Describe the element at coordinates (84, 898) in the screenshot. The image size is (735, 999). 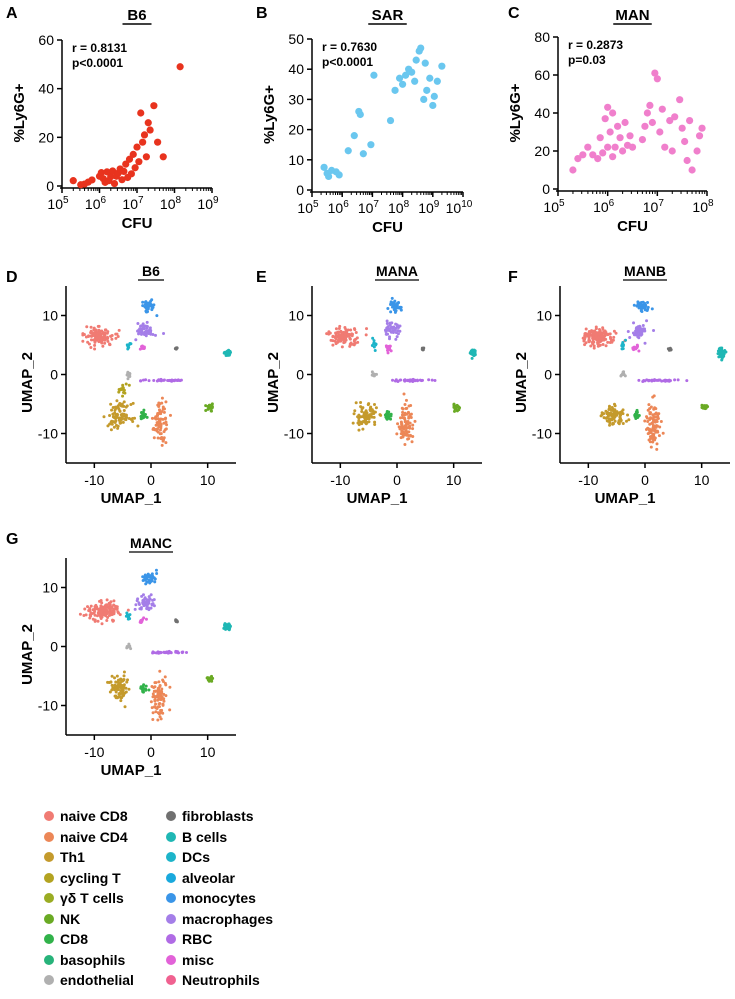
I see `legend-item: γδ T cells` at that location.